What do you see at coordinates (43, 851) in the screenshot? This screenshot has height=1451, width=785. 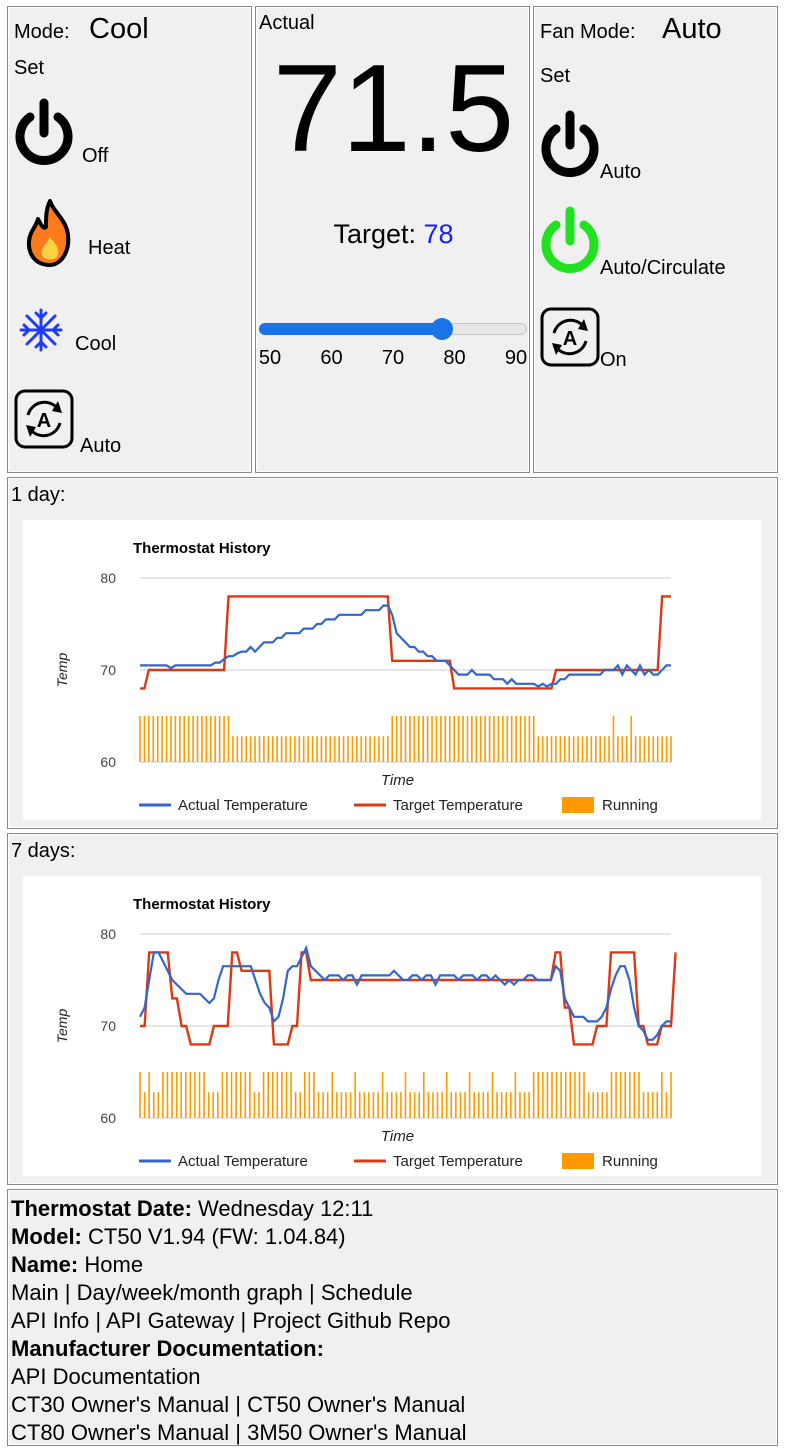 I see `chart-7day-label: 7 days:` at bounding box center [43, 851].